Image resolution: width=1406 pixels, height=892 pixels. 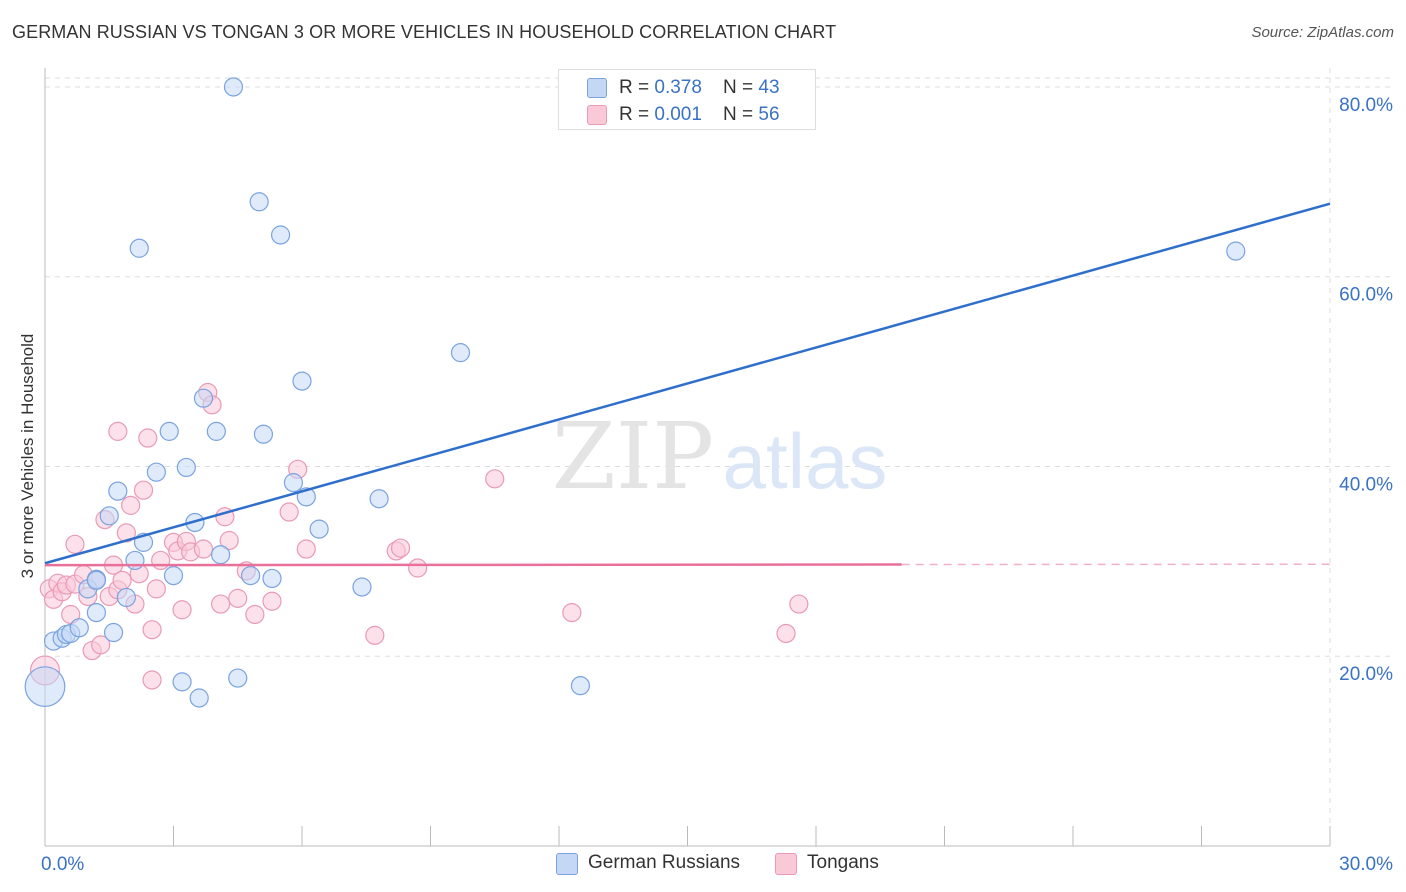 What do you see at coordinates (786, 864) in the screenshot?
I see `bottom-legend-swatch-pink` at bounding box center [786, 864].